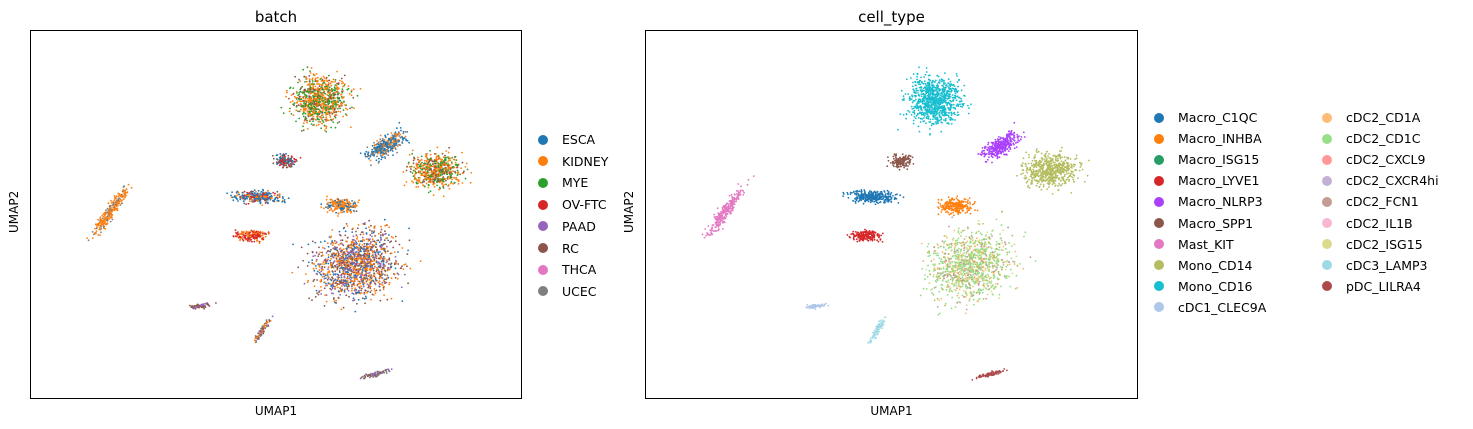 This screenshot has width=1473, height=429. What do you see at coordinates (567, 291) in the screenshot?
I see `legend-item: UCEC` at bounding box center [567, 291].